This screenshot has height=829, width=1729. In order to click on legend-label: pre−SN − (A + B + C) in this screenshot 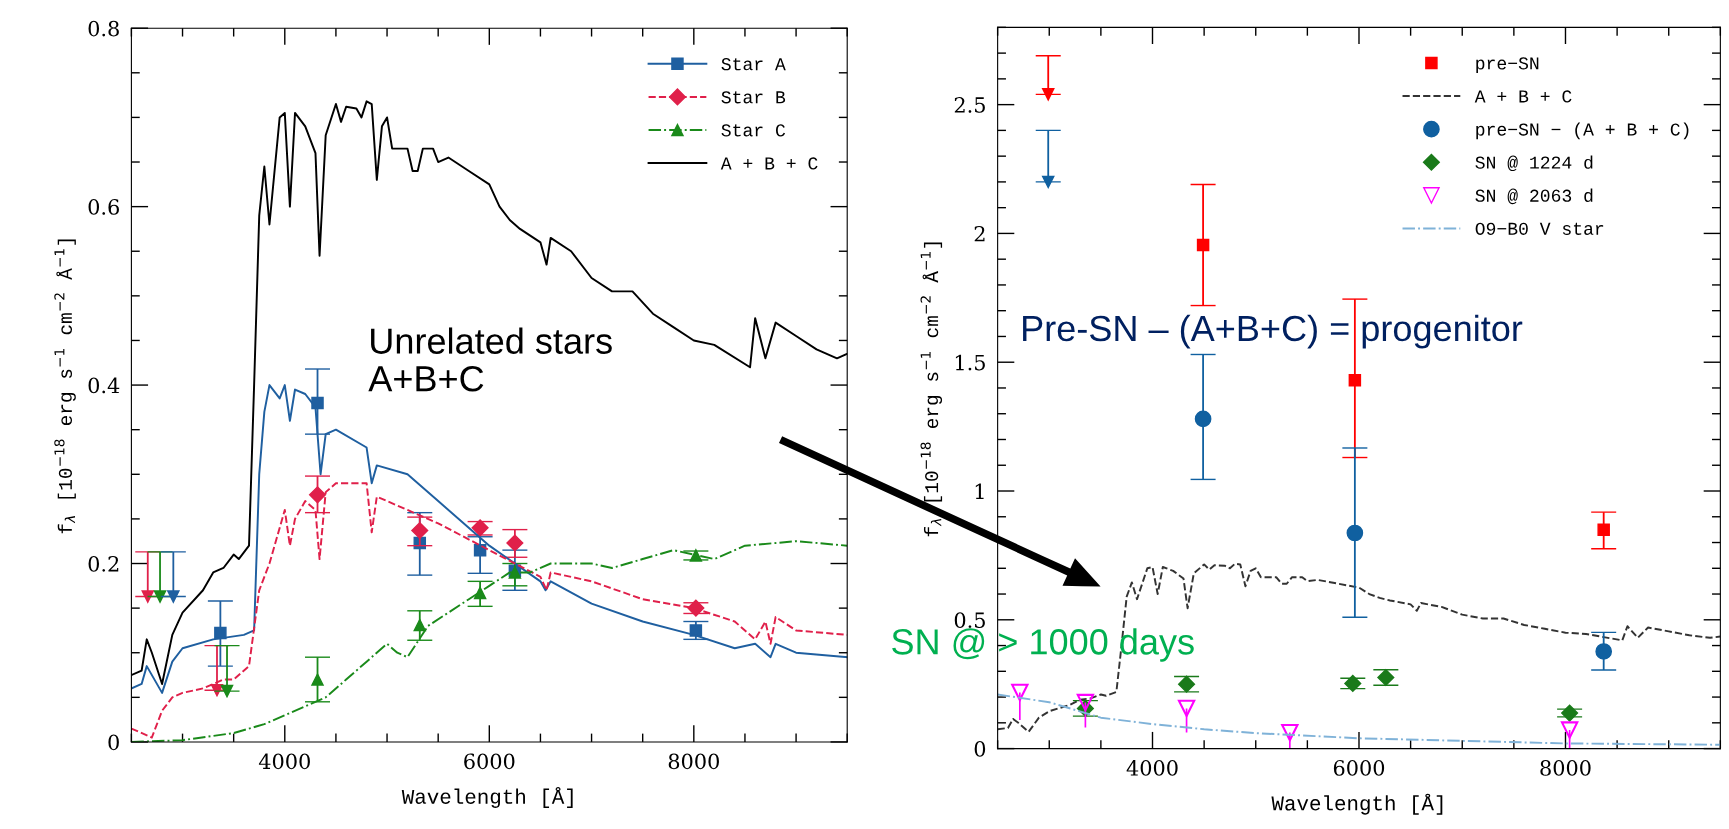, I will do `click(1582, 131)`.